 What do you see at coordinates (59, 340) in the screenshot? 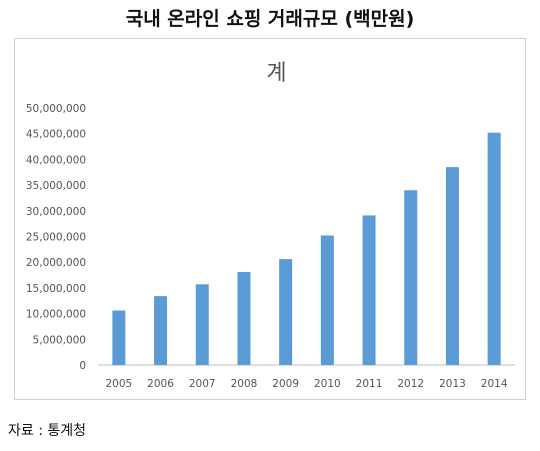
I see `y-tick-label: 5,000,000` at bounding box center [59, 340].